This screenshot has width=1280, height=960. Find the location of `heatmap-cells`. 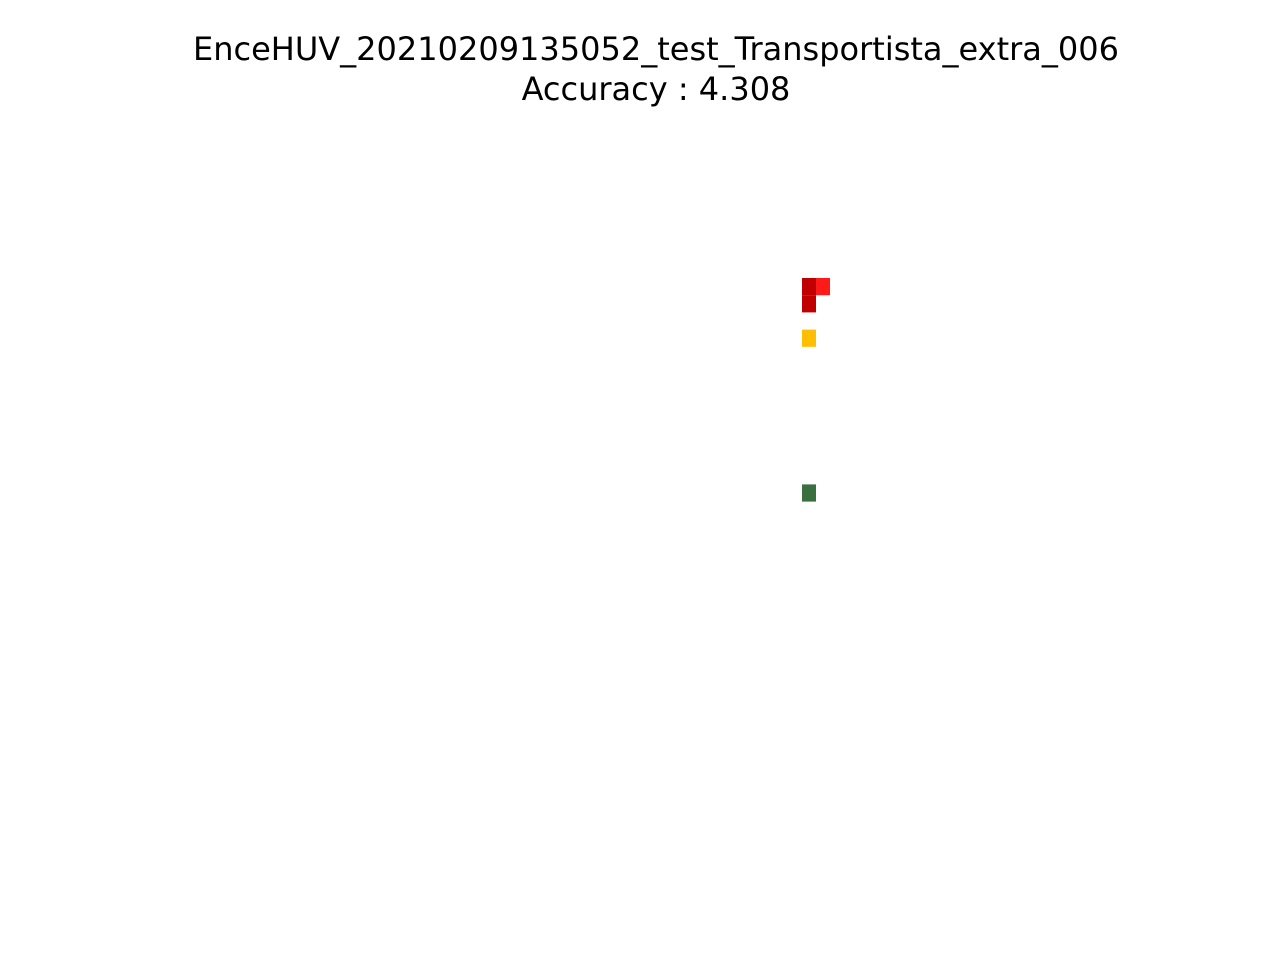

heatmap-cells is located at coordinates (816, 390).